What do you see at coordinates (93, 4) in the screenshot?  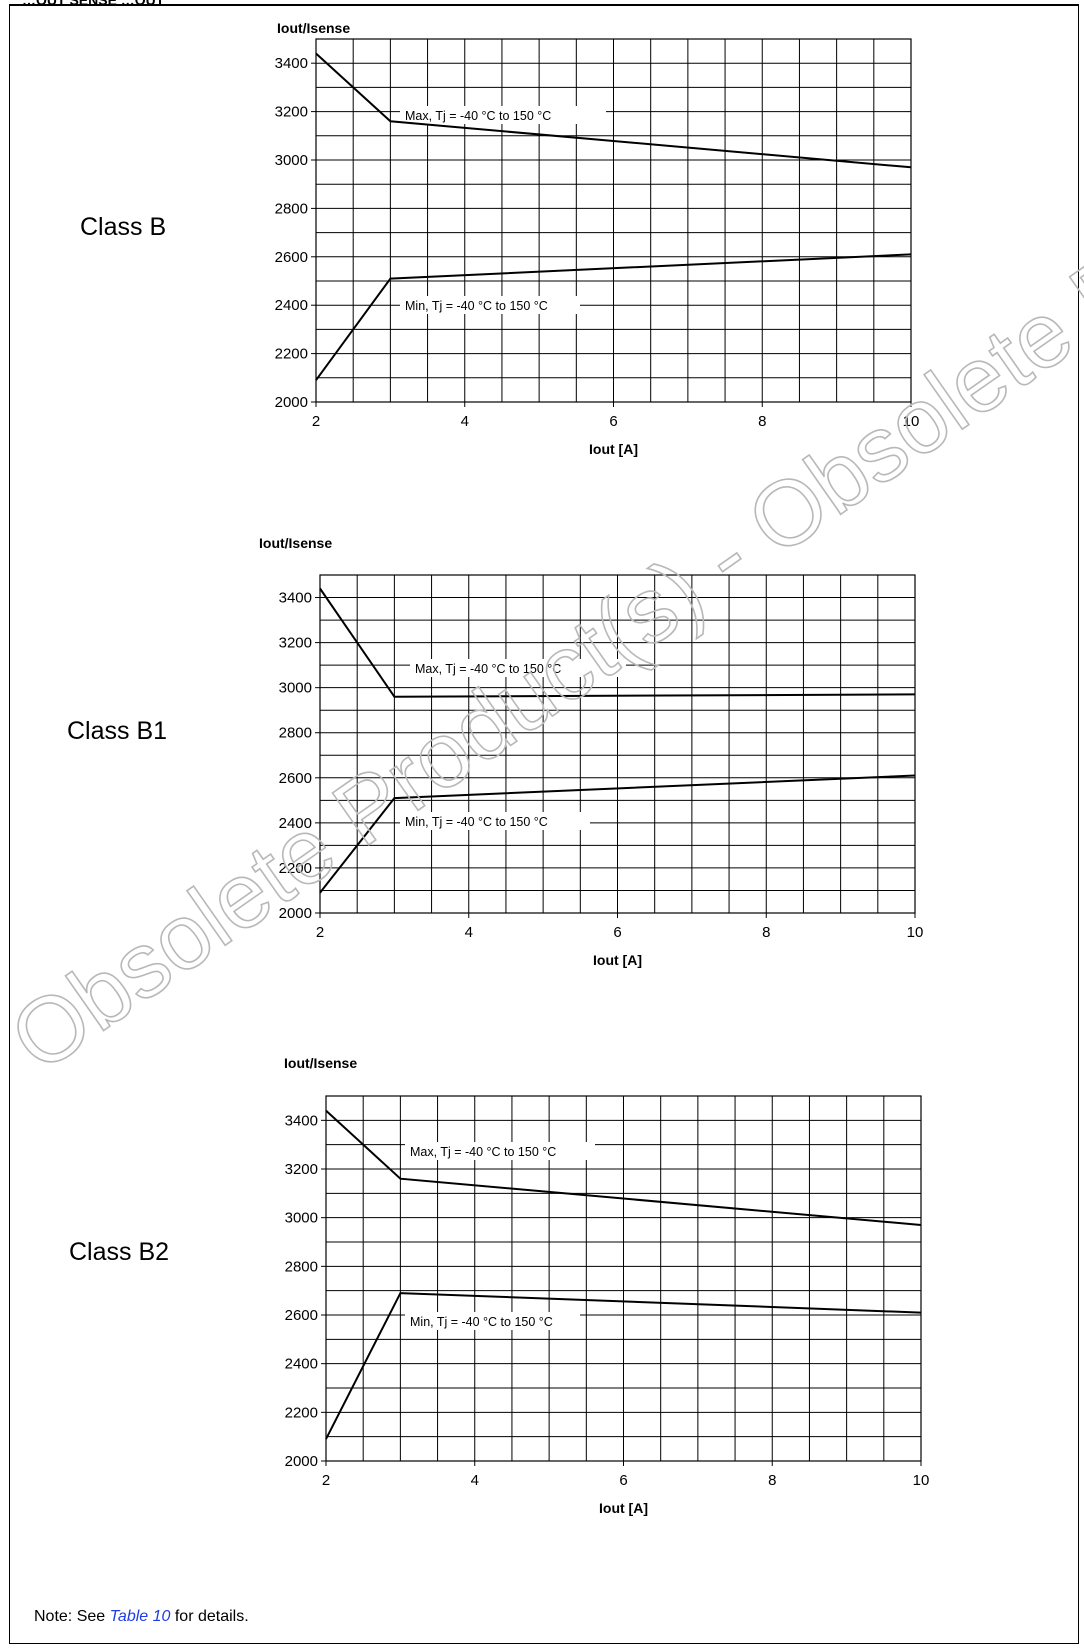 I see `figure-title-fragment: …OUT SENSE …OUT` at bounding box center [93, 4].